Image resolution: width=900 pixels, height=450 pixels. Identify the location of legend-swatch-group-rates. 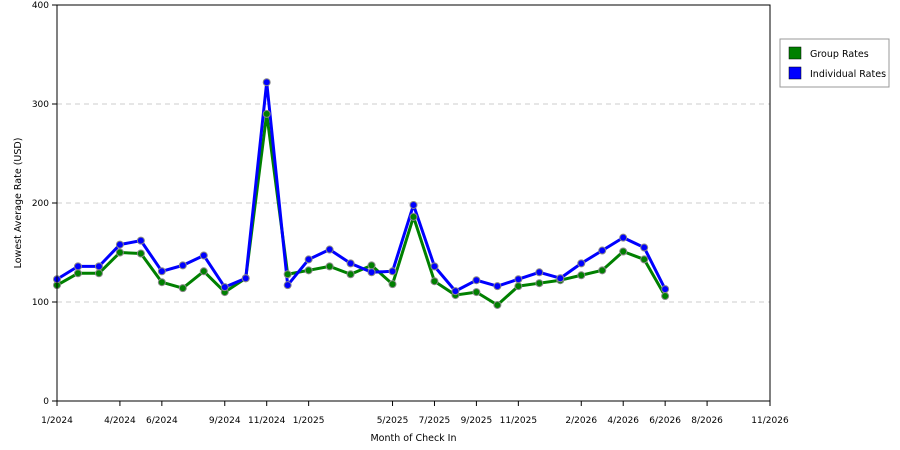
(795, 53).